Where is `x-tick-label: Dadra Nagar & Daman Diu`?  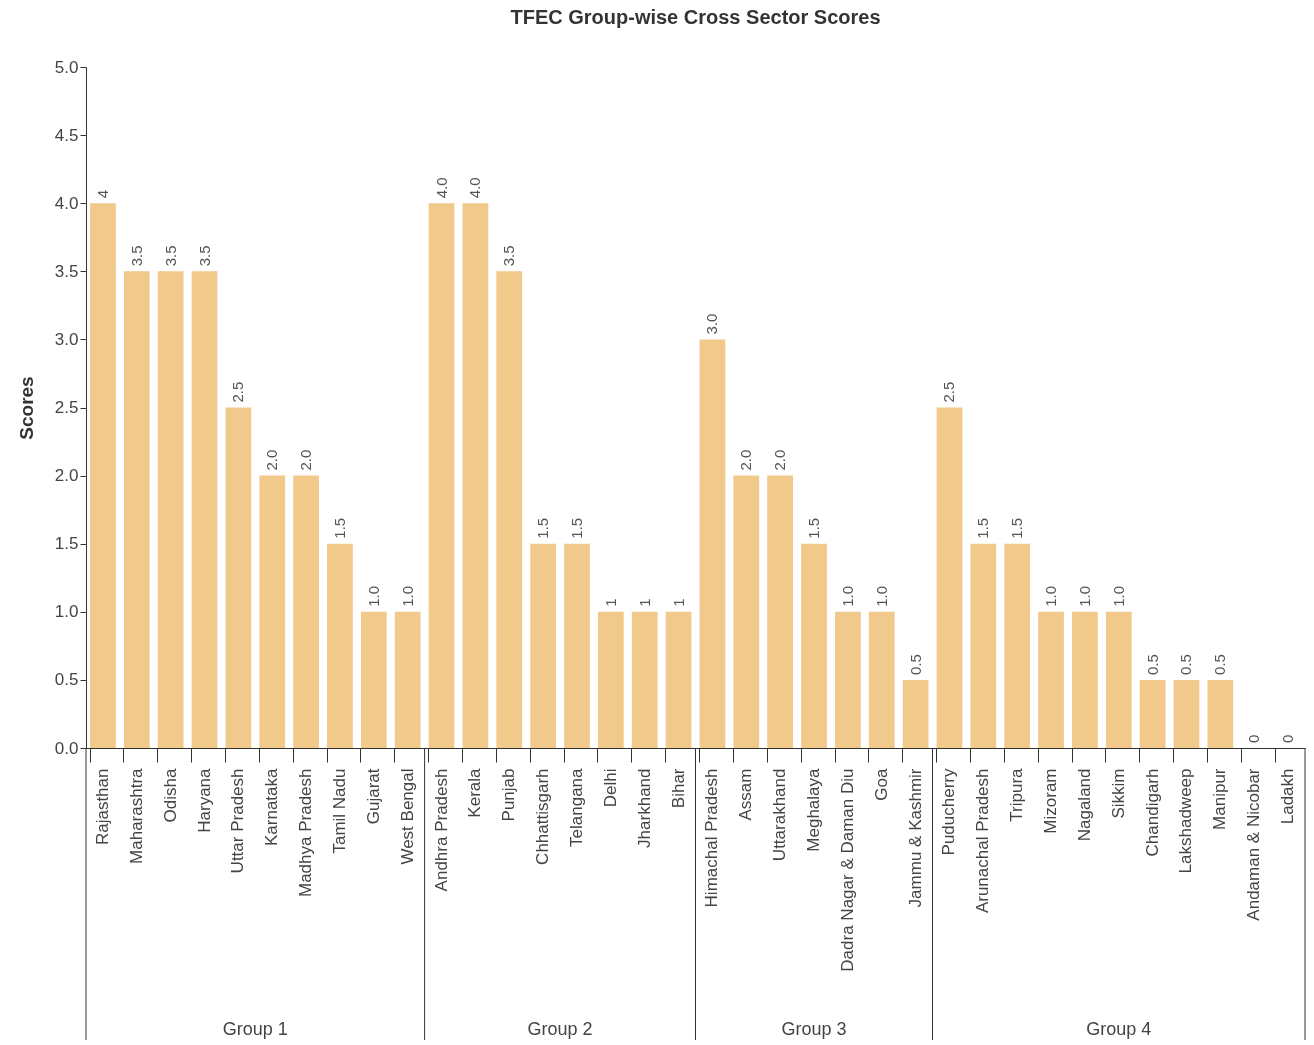
x-tick-label: Dadra Nagar & Daman Diu is located at coordinates (847, 870).